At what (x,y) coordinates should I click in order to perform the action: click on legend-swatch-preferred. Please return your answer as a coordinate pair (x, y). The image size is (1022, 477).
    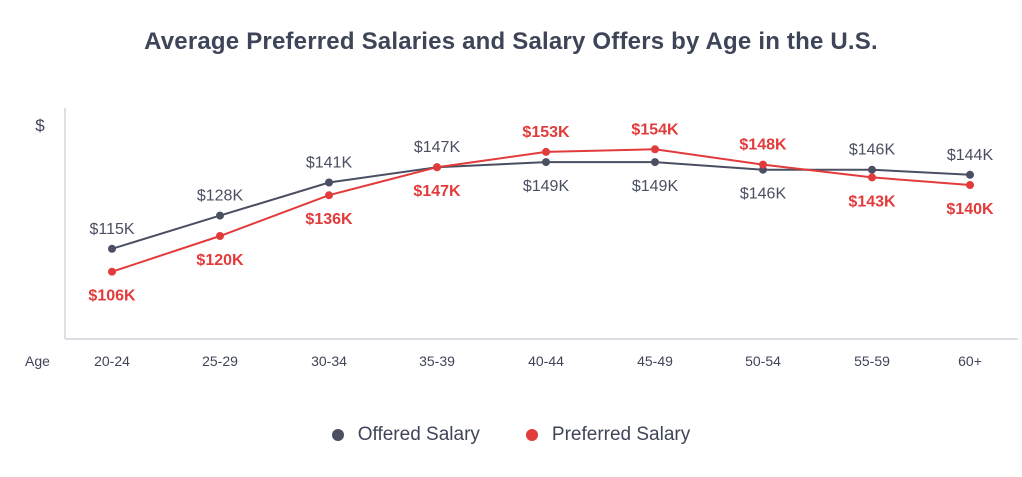
    Looking at the image, I should click on (531, 435).